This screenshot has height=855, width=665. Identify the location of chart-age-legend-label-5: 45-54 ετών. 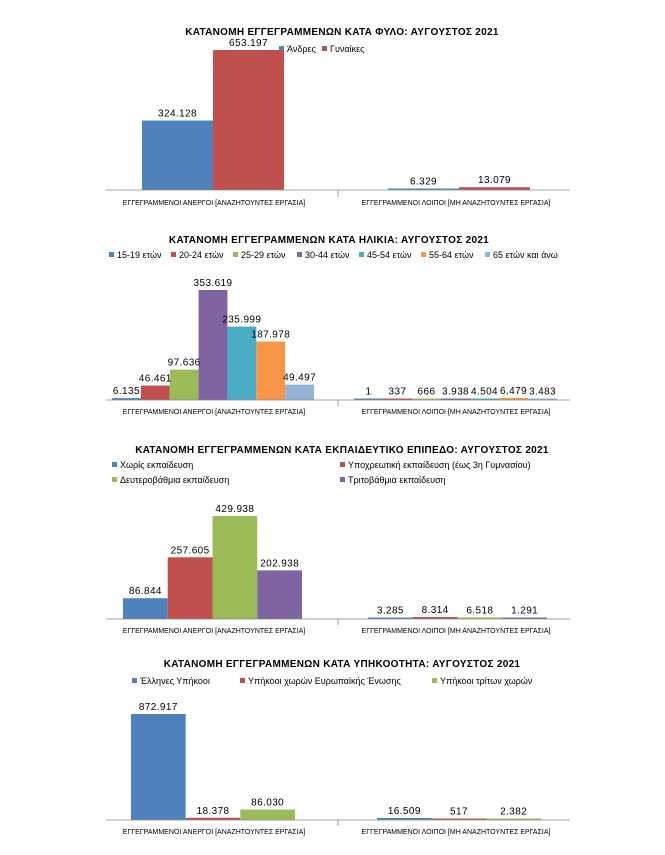
(389, 255).